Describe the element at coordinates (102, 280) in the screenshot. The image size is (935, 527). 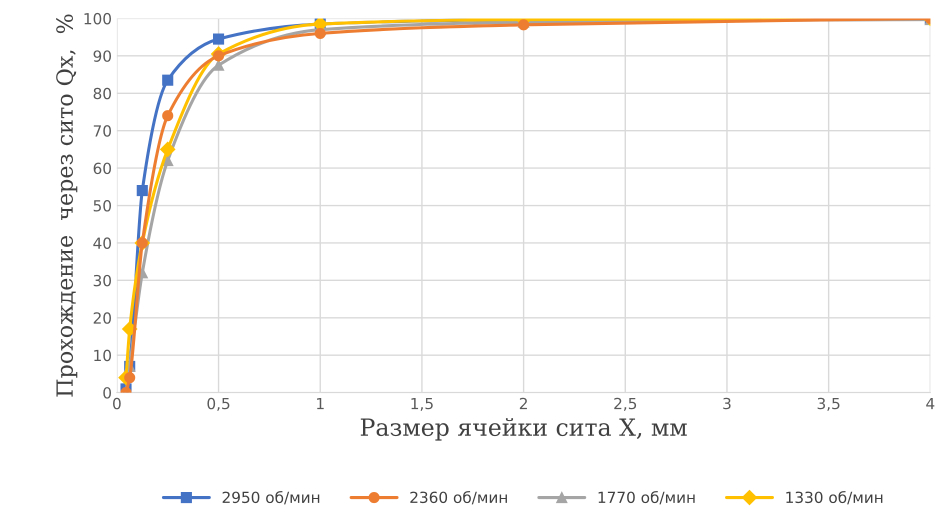
I see `y-tick-label: 30` at that location.